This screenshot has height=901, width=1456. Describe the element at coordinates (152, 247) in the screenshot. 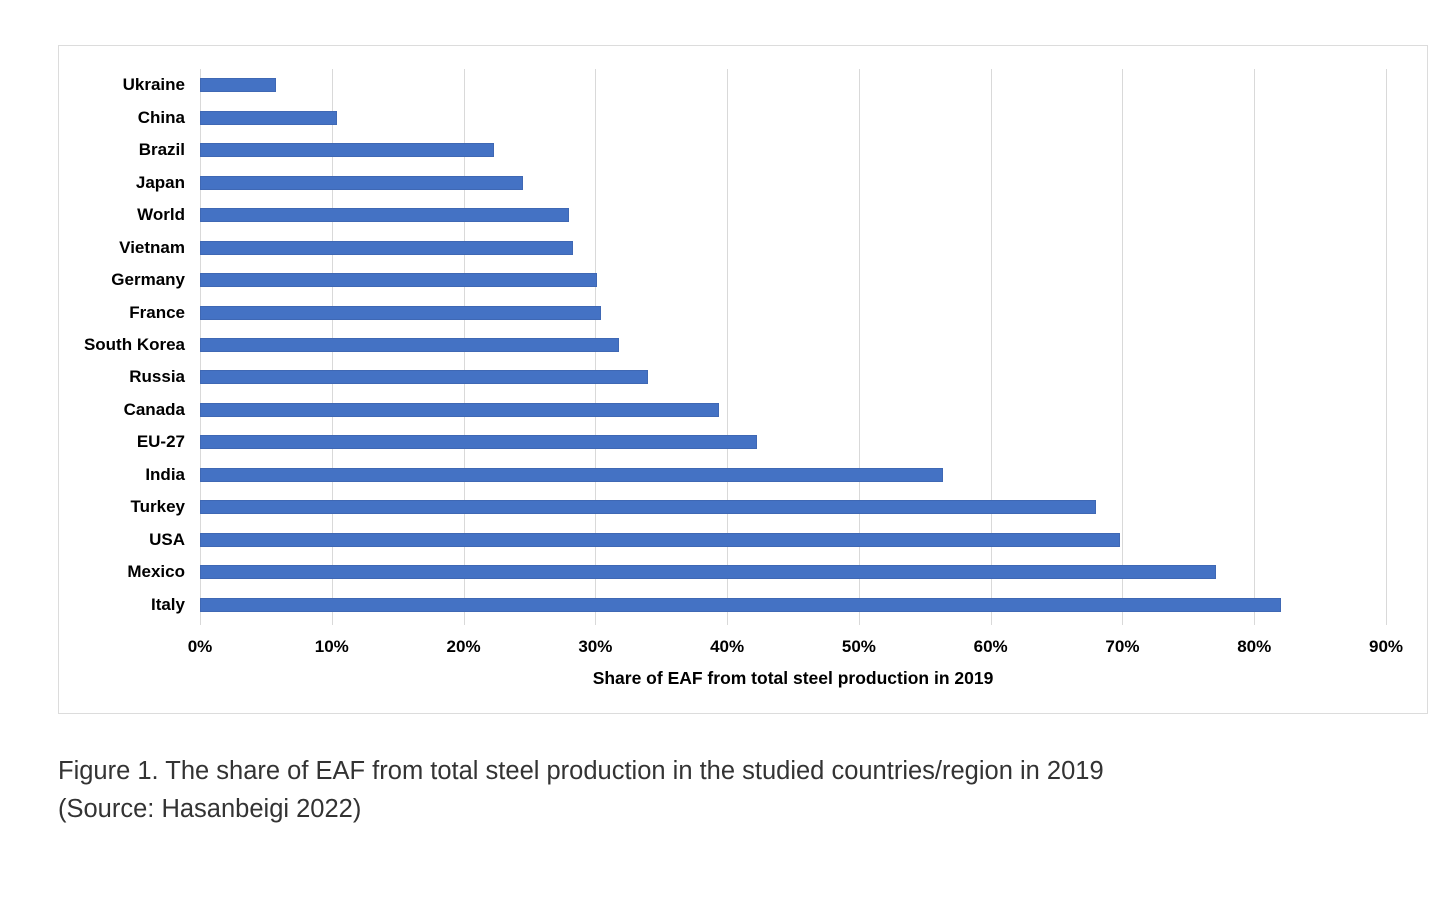

I see `category-label: Vietnam` at that location.